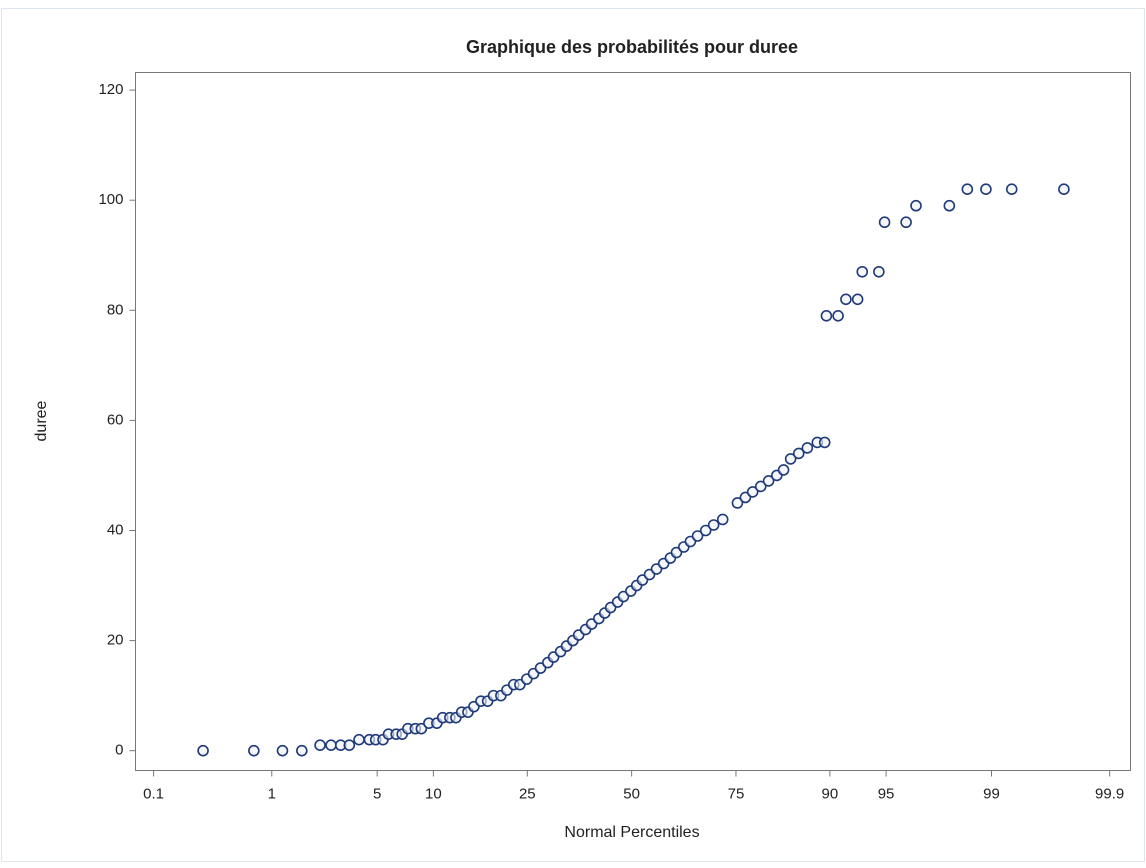 This screenshot has height=868, width=1146. I want to click on y-tick-label: 0, so click(119, 750).